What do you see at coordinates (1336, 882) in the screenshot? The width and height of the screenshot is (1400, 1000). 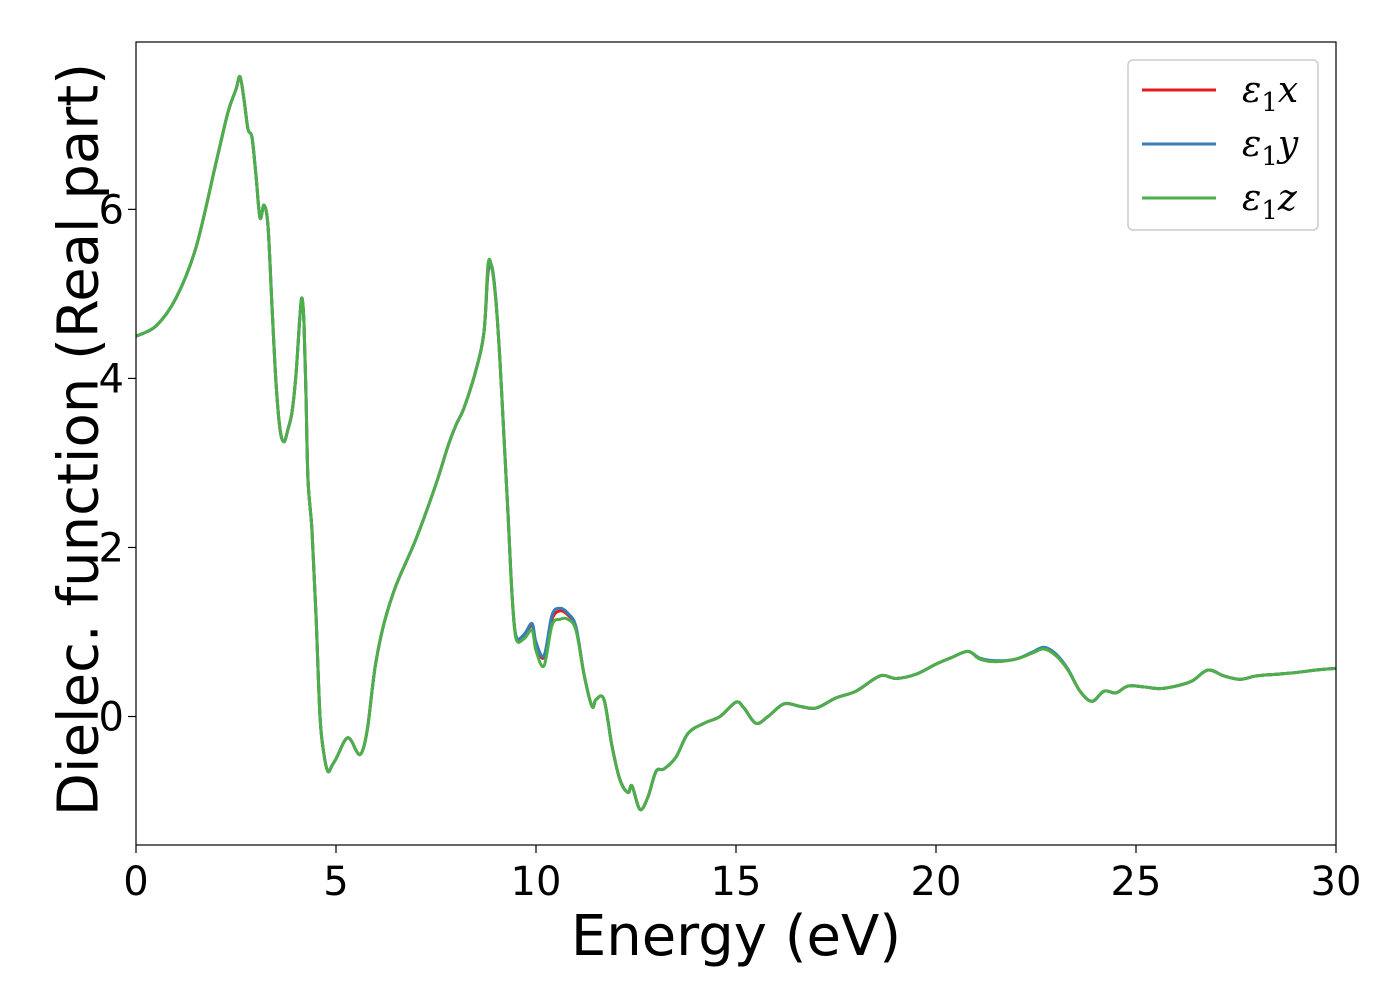 I see `x-tick-label: 30` at bounding box center [1336, 882].